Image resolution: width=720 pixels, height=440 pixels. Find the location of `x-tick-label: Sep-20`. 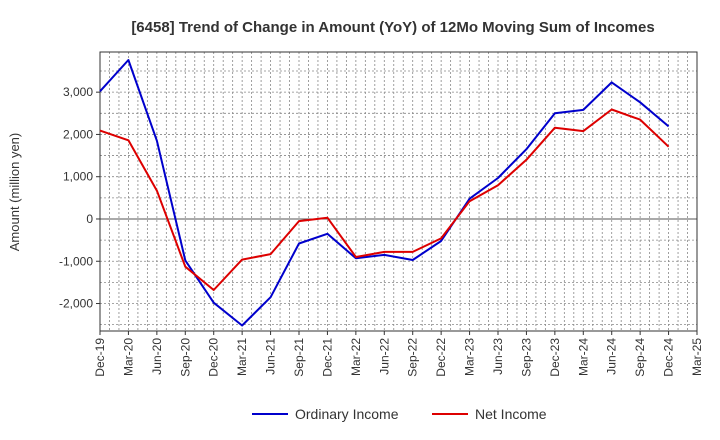

x-tick-label: Sep-20 is located at coordinates (185, 357).